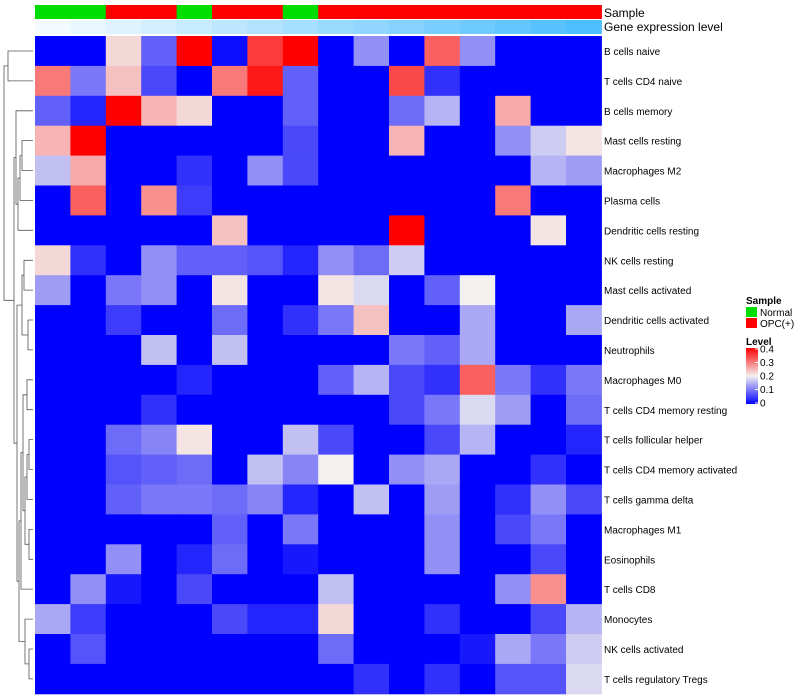 The width and height of the screenshot is (800, 700). Describe the element at coordinates (629, 560) in the screenshot. I see `row-label: Eosinophils` at that location.